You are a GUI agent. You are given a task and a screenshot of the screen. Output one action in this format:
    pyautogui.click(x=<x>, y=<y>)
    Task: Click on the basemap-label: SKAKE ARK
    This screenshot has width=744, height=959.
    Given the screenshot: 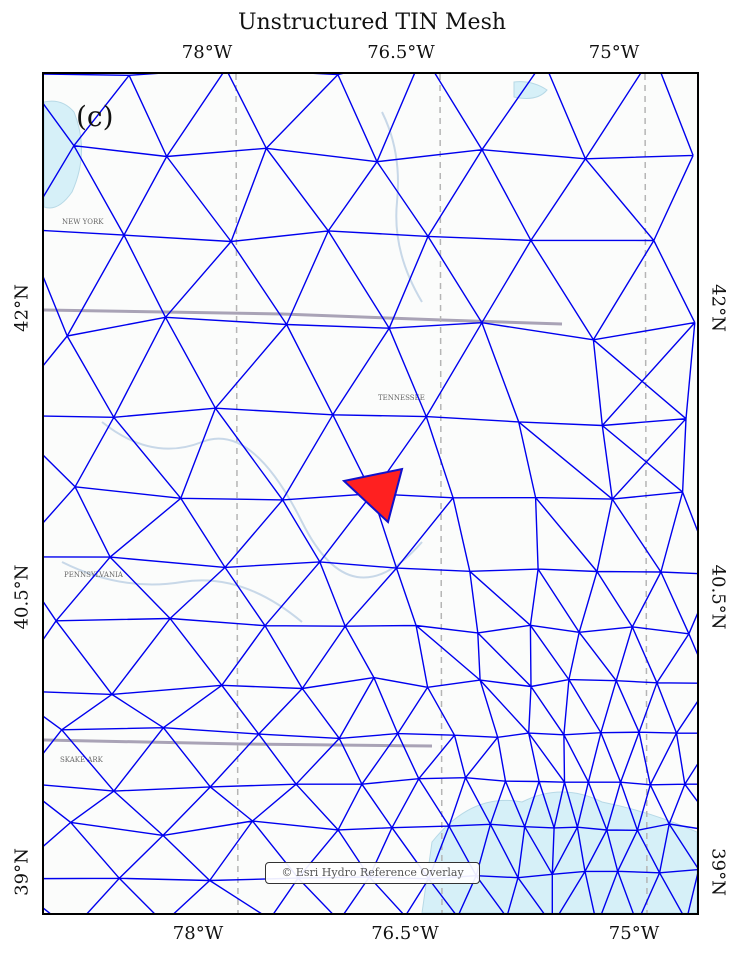 What is the action you would take?
    pyautogui.click(x=82, y=760)
    